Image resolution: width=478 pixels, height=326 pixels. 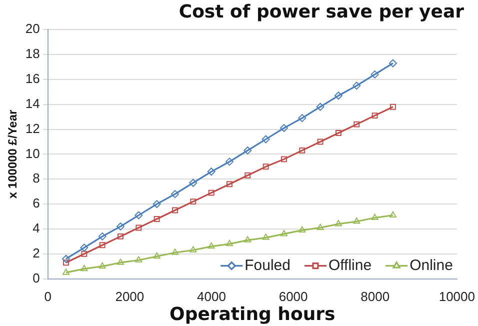 I want to click on y-tick-label: 20, so click(x=32, y=28).